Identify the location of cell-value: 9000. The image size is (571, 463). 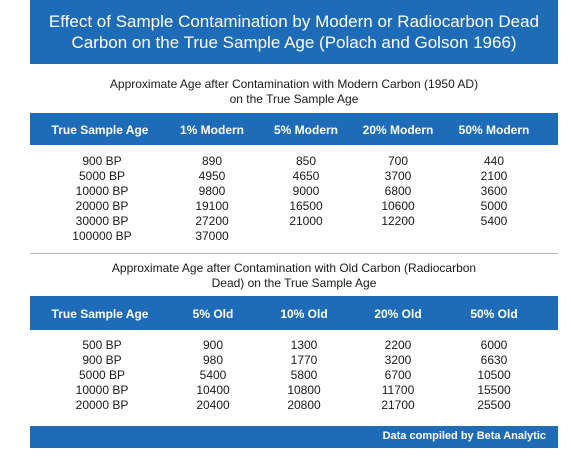
(306, 191).